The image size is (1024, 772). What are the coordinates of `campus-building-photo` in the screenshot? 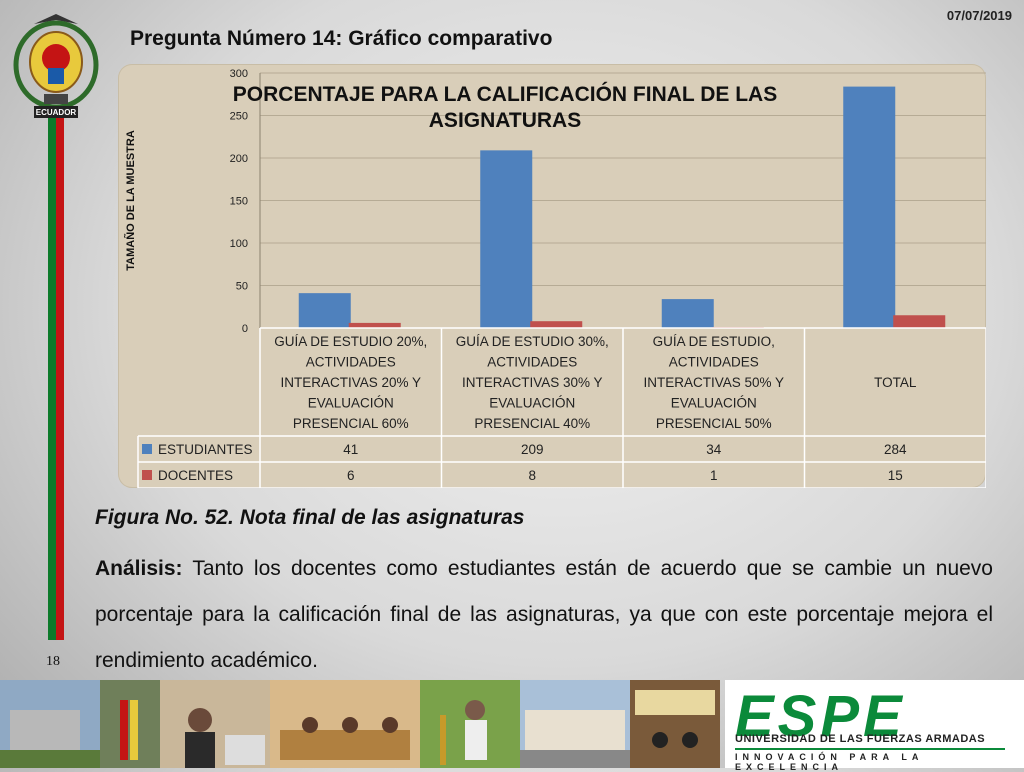 It's located at (50, 724).